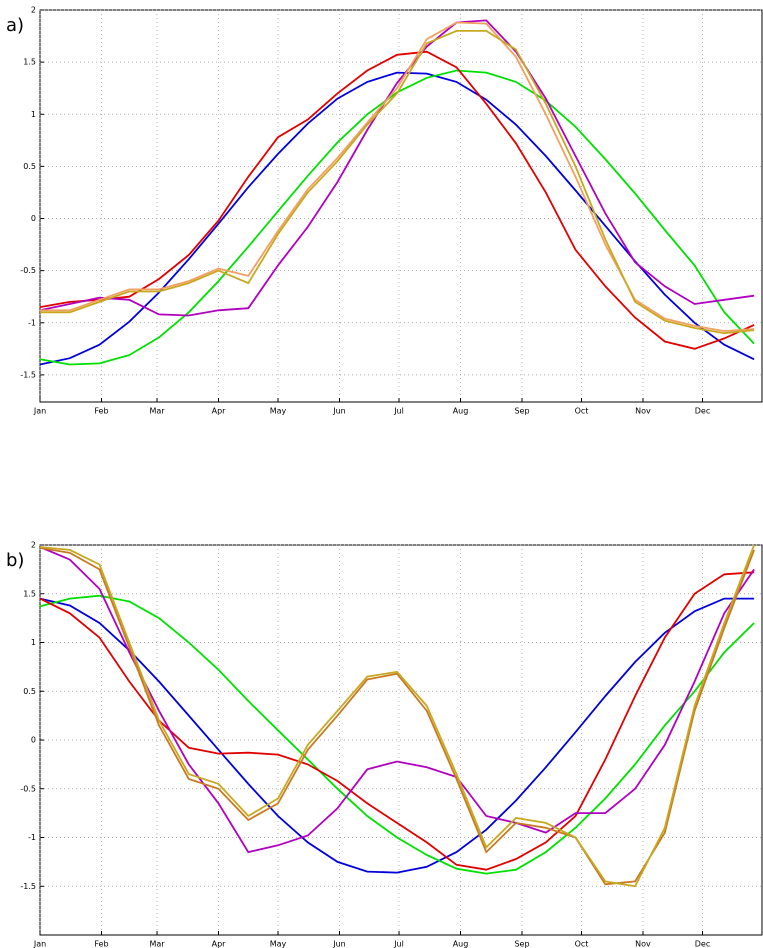 Image resolution: width=763 pixels, height=948 pixels. Describe the element at coordinates (15, 560) in the screenshot. I see `panel-label: b)` at that location.